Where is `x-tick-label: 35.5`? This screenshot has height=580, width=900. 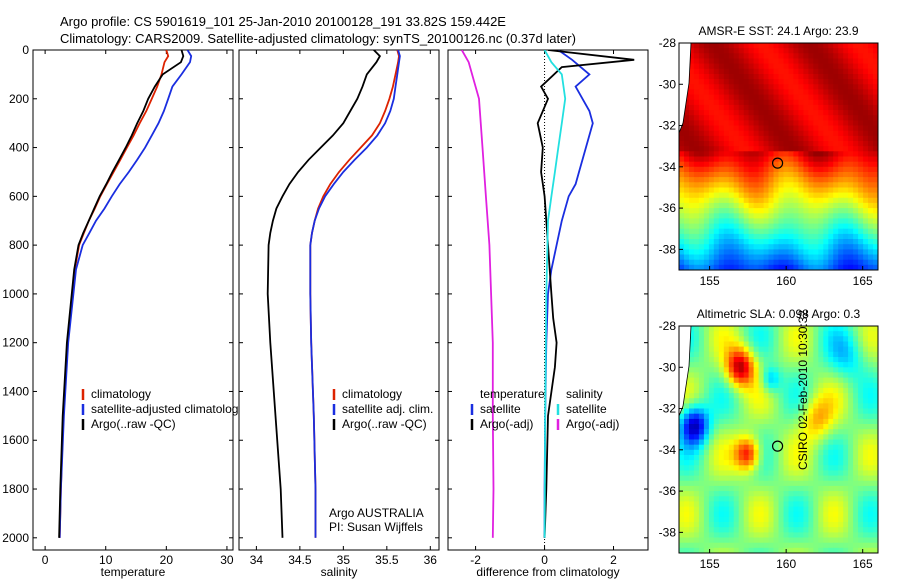 x-tick-label: 35.5 is located at coordinates (387, 560).